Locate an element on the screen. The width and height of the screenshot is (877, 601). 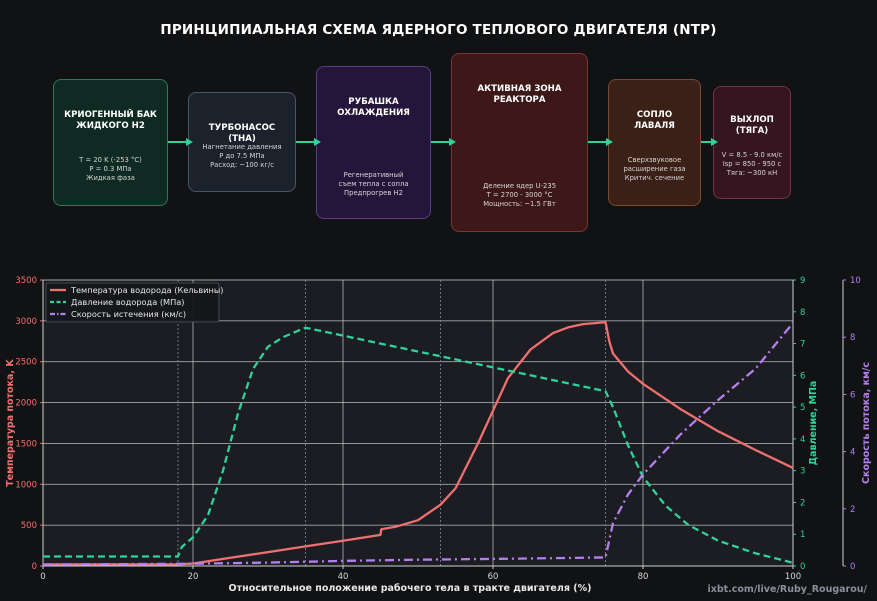
left-tick-label: 500 is located at coordinates (29, 526).